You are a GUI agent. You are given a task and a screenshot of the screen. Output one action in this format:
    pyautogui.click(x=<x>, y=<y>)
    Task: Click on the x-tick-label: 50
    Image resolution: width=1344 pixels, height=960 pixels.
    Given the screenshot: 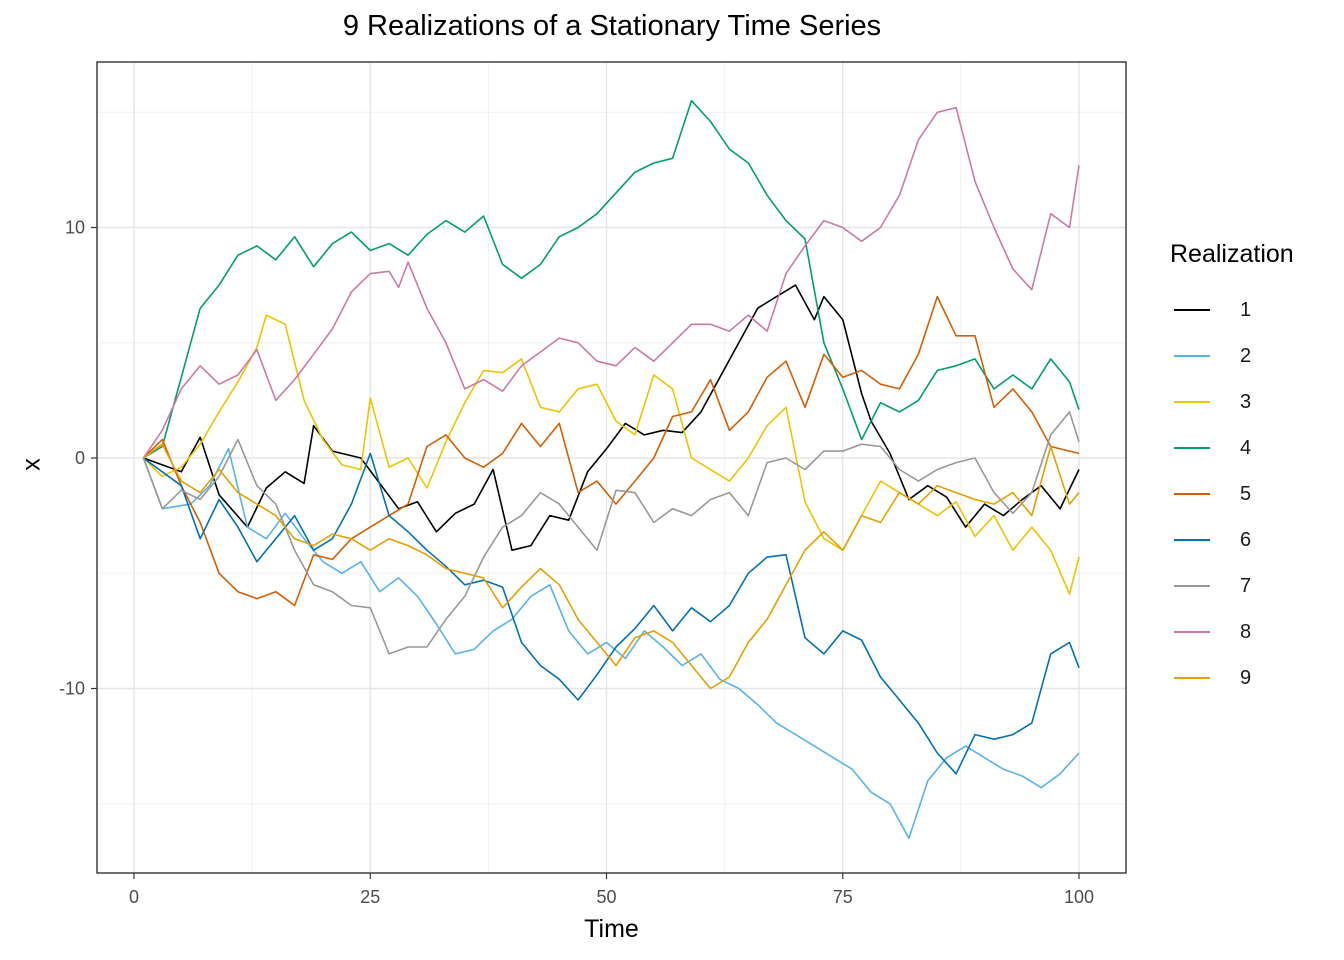 What is the action you would take?
    pyautogui.click(x=606, y=897)
    